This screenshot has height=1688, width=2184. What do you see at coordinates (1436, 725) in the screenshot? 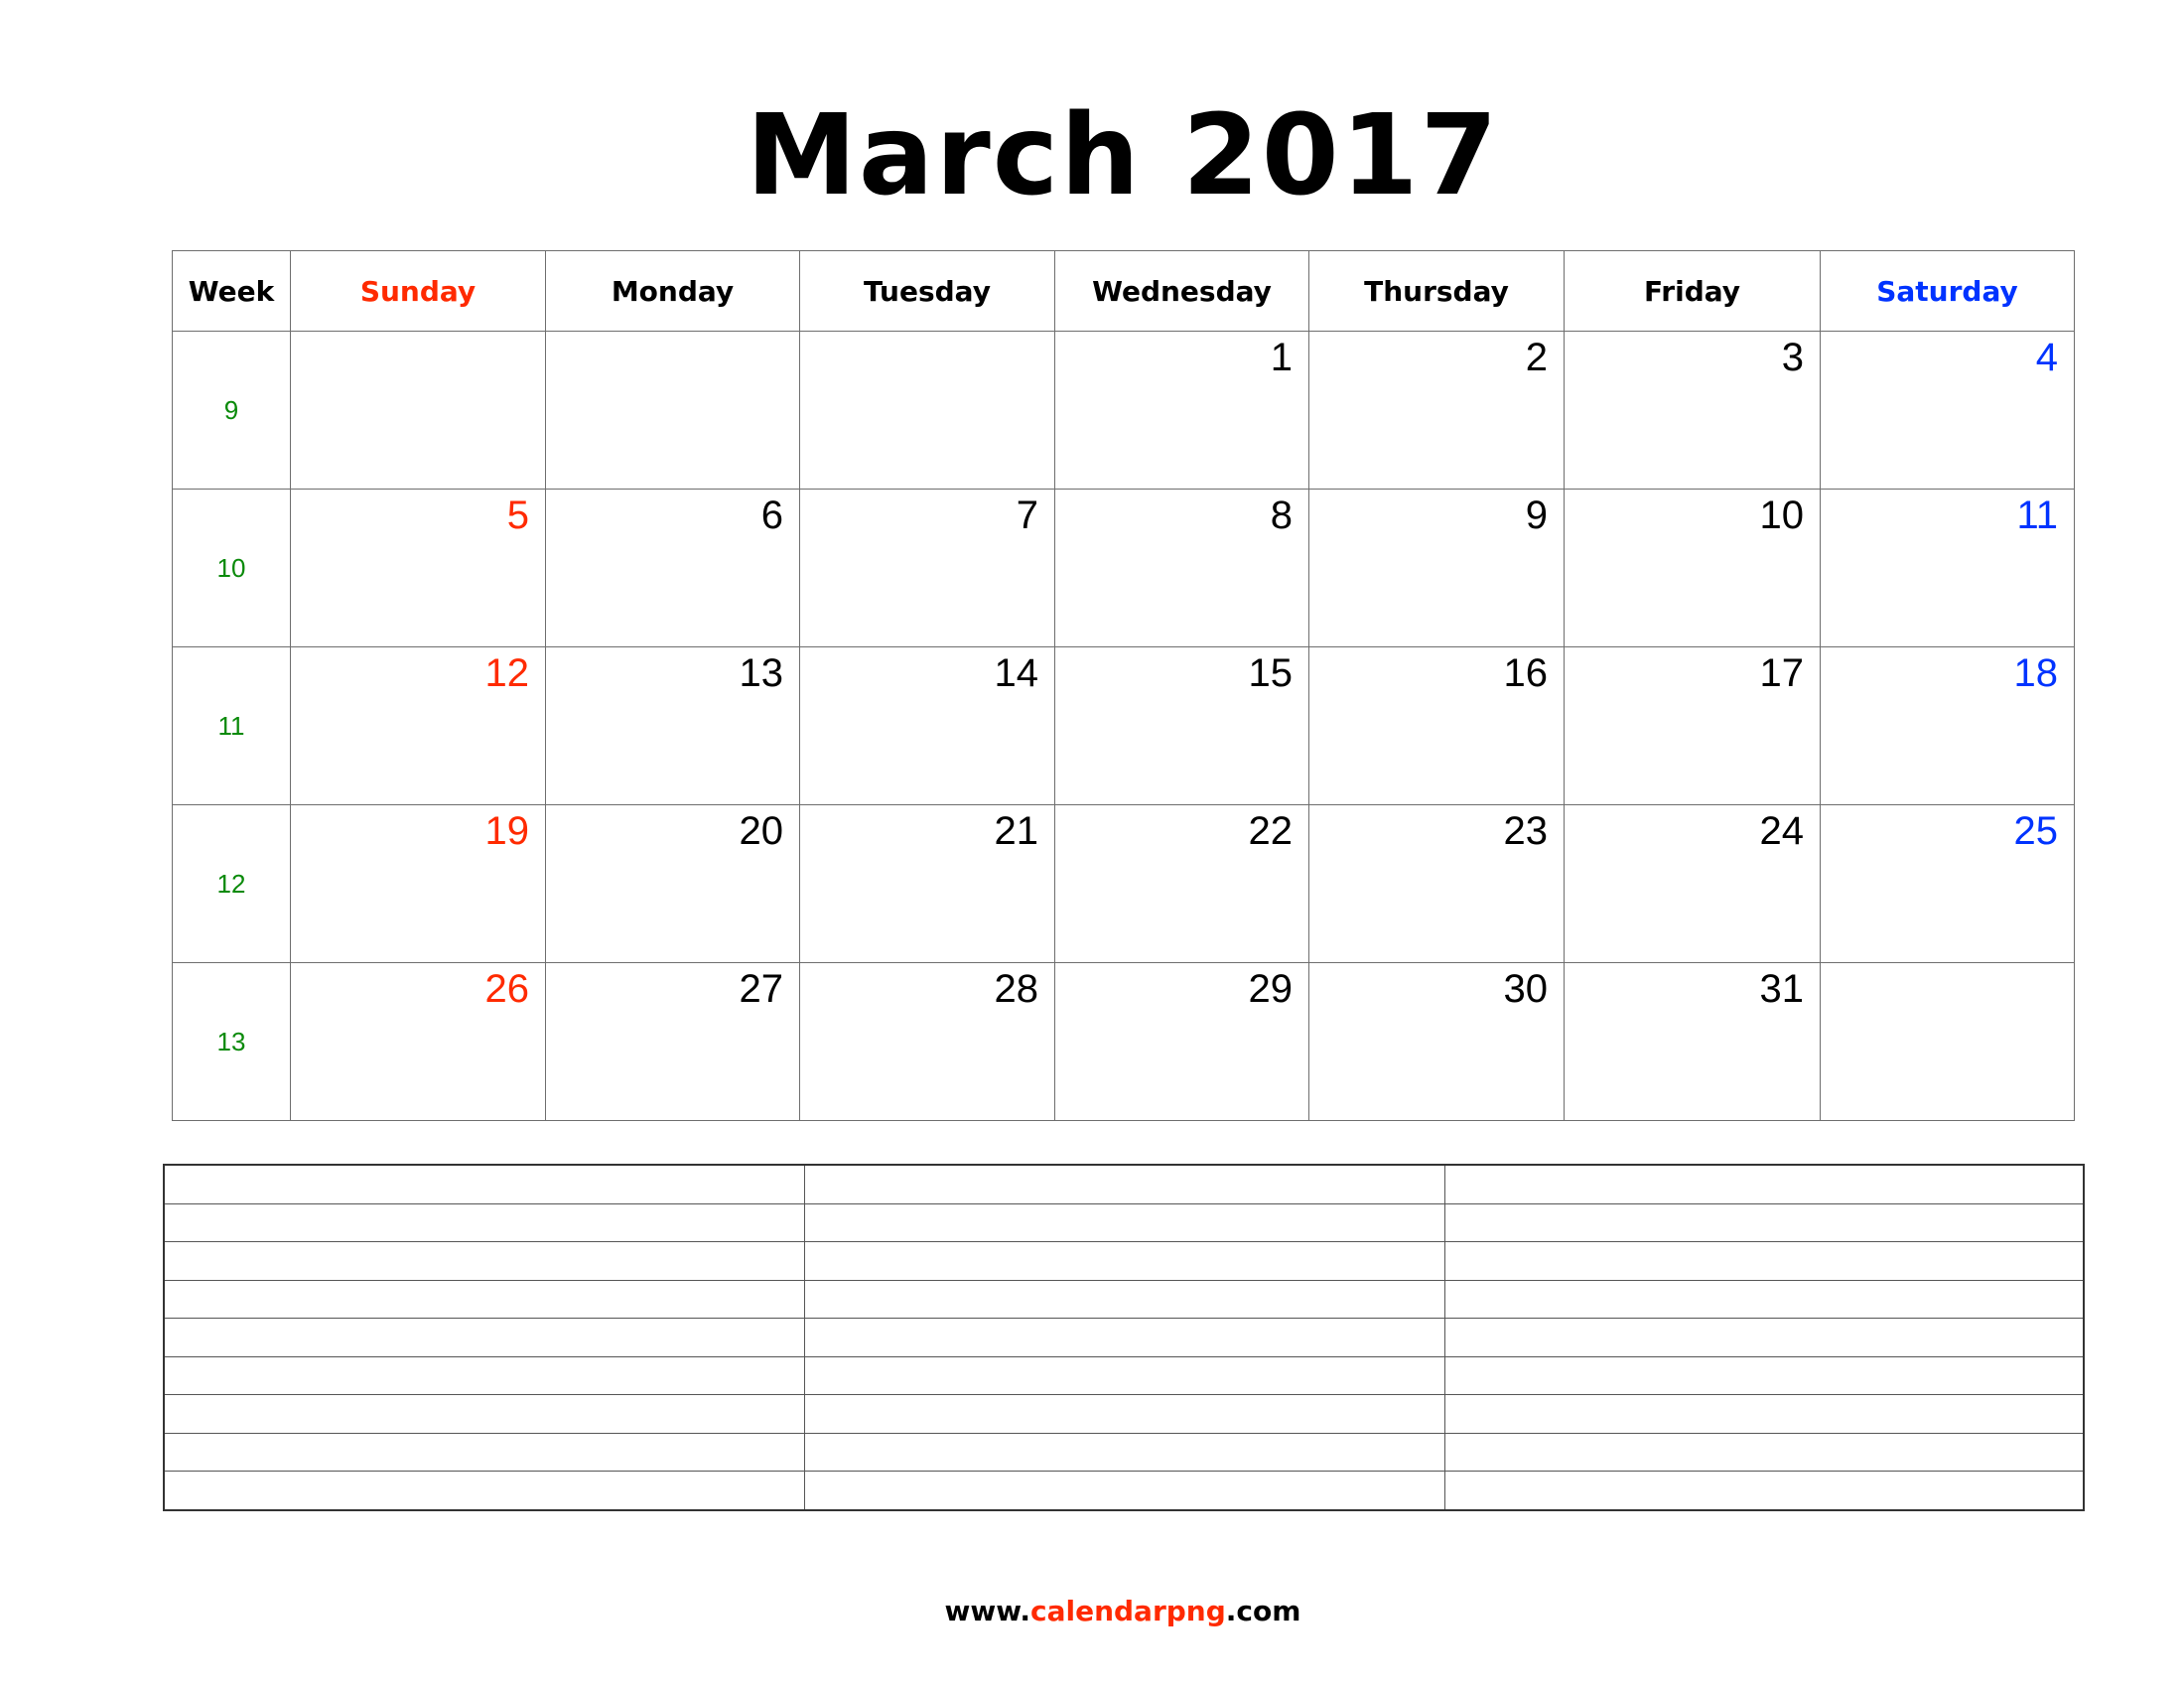
I see `day-cell: 16` at bounding box center [1436, 725].